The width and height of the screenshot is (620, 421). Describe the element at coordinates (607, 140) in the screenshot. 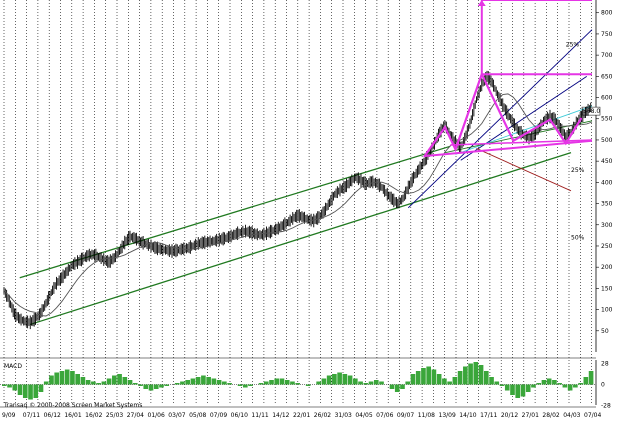

I see `price-tick-label: 500` at that location.